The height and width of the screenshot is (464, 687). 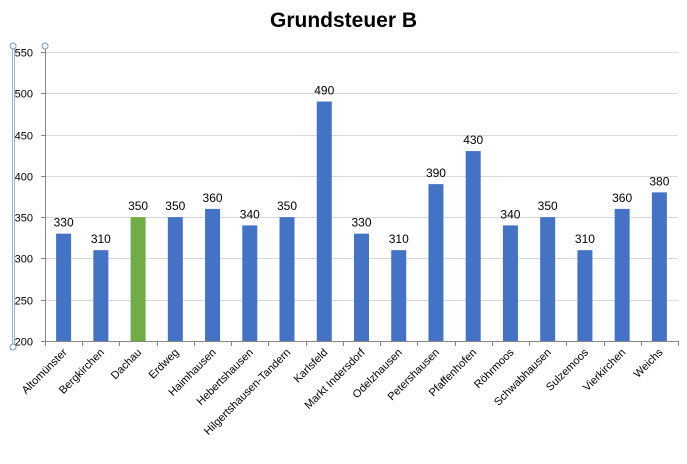 I want to click on x-tick-label: Karlsfeld, so click(x=311, y=366).